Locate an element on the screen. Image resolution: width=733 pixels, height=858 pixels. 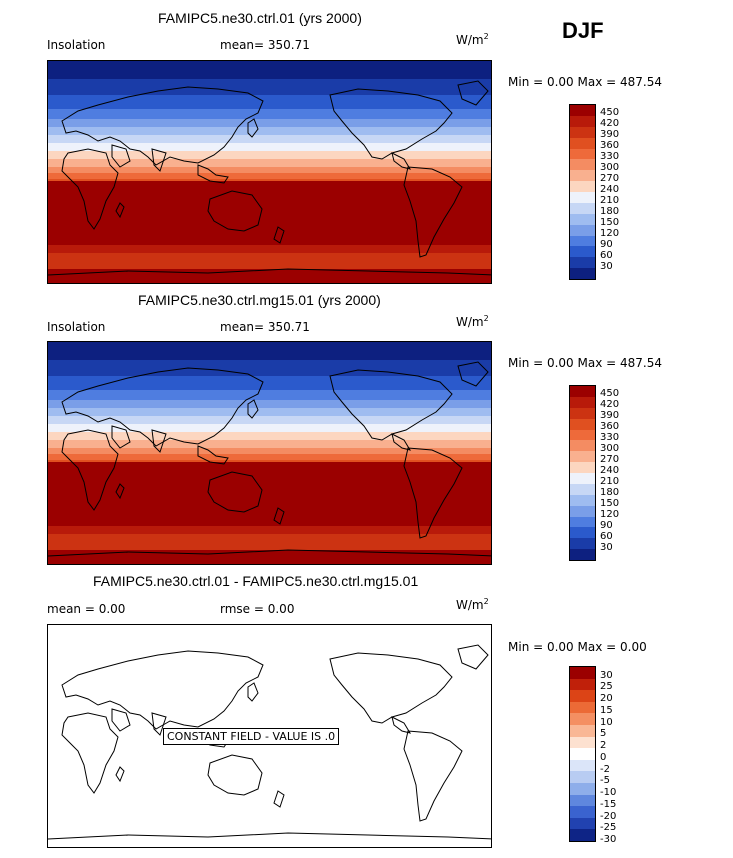
colorbar-tick-label: 25 is located at coordinates (606, 687).